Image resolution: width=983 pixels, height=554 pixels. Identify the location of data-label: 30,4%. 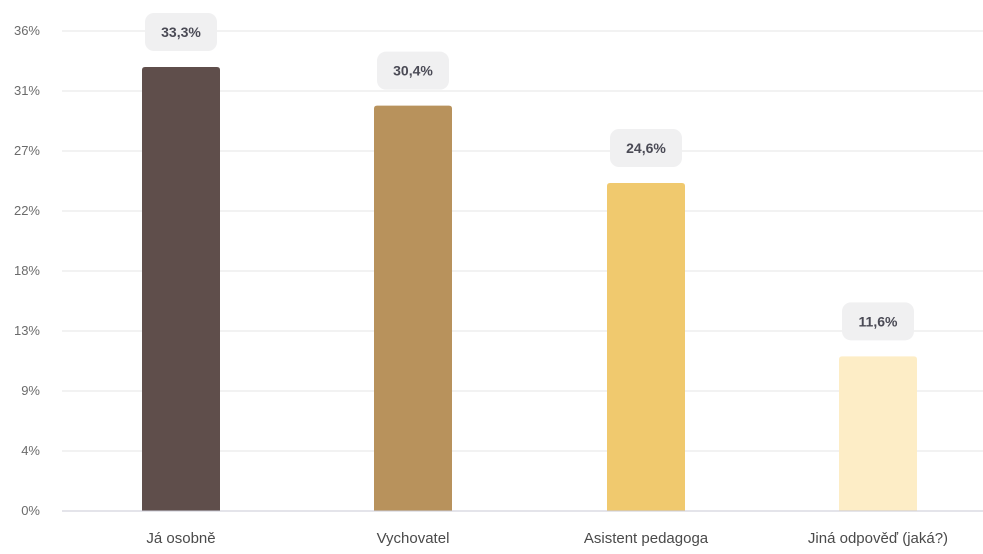
(413, 71).